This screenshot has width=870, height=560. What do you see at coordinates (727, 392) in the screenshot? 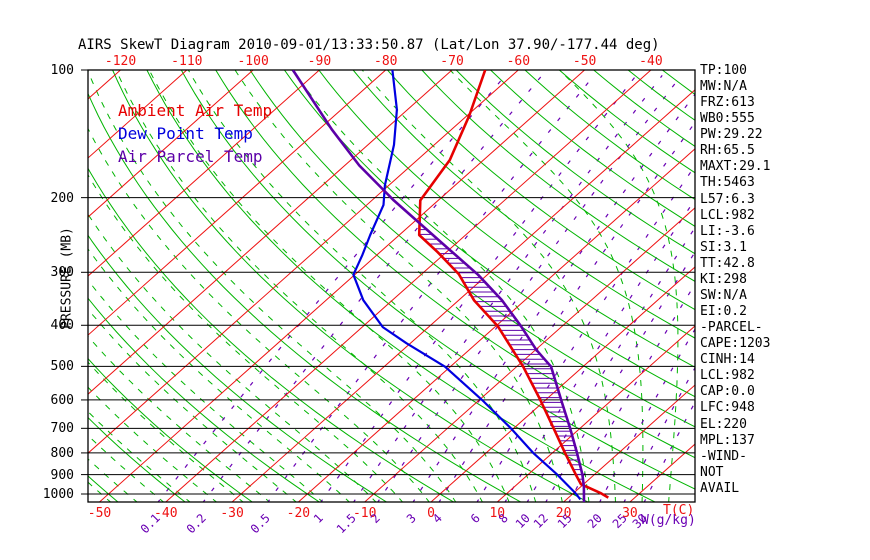
I see `stats-line: CAP:0.0` at bounding box center [727, 392].